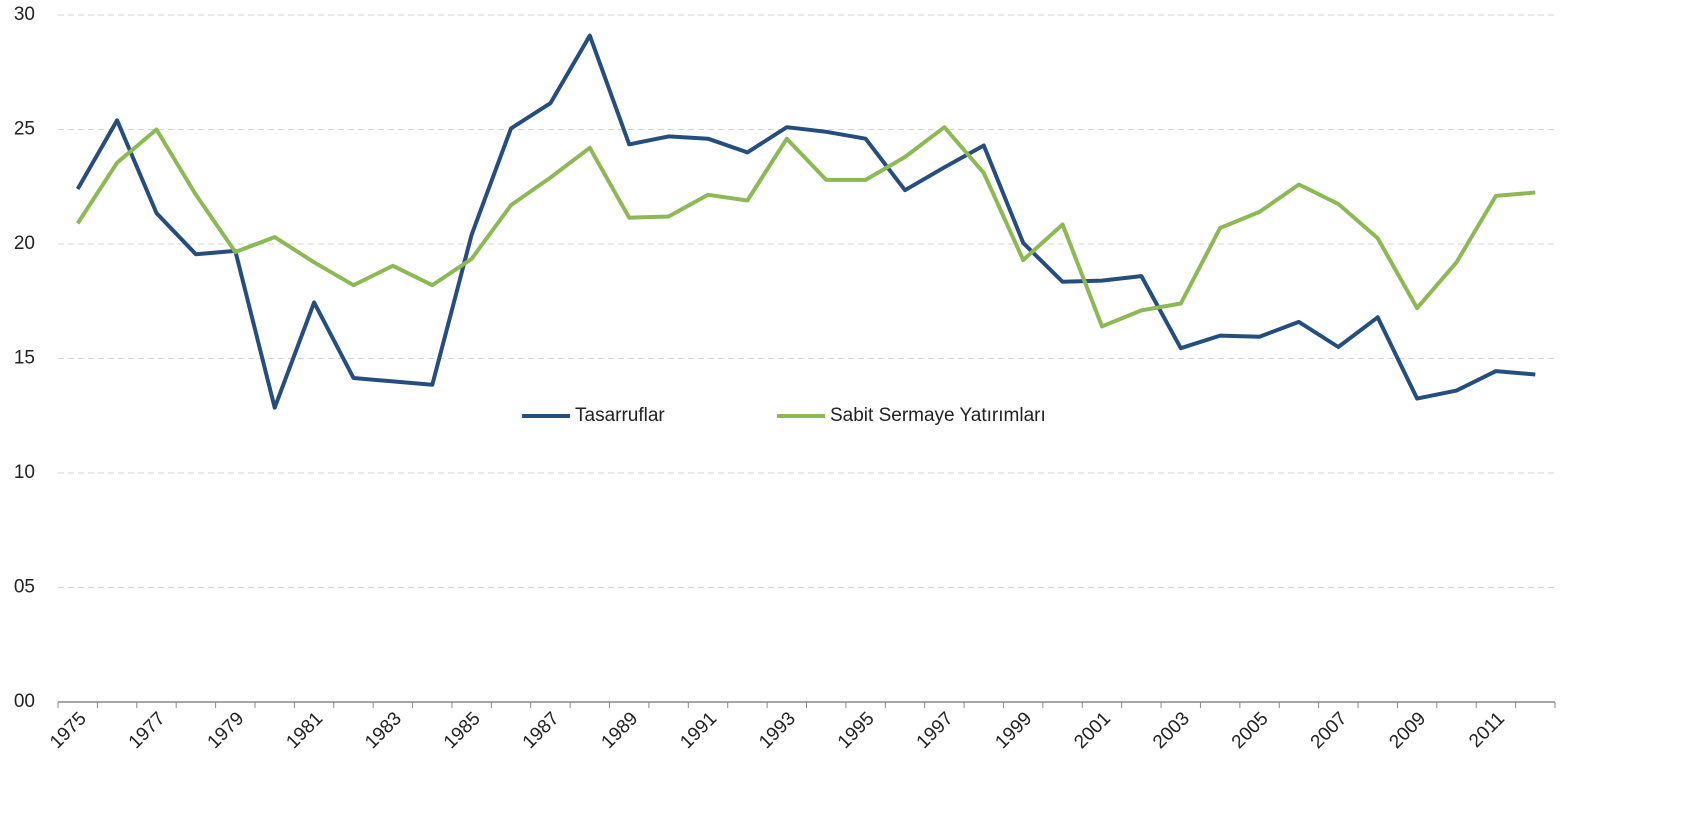 This screenshot has height=836, width=1700. I want to click on y-tick-label: 30, so click(24, 14).